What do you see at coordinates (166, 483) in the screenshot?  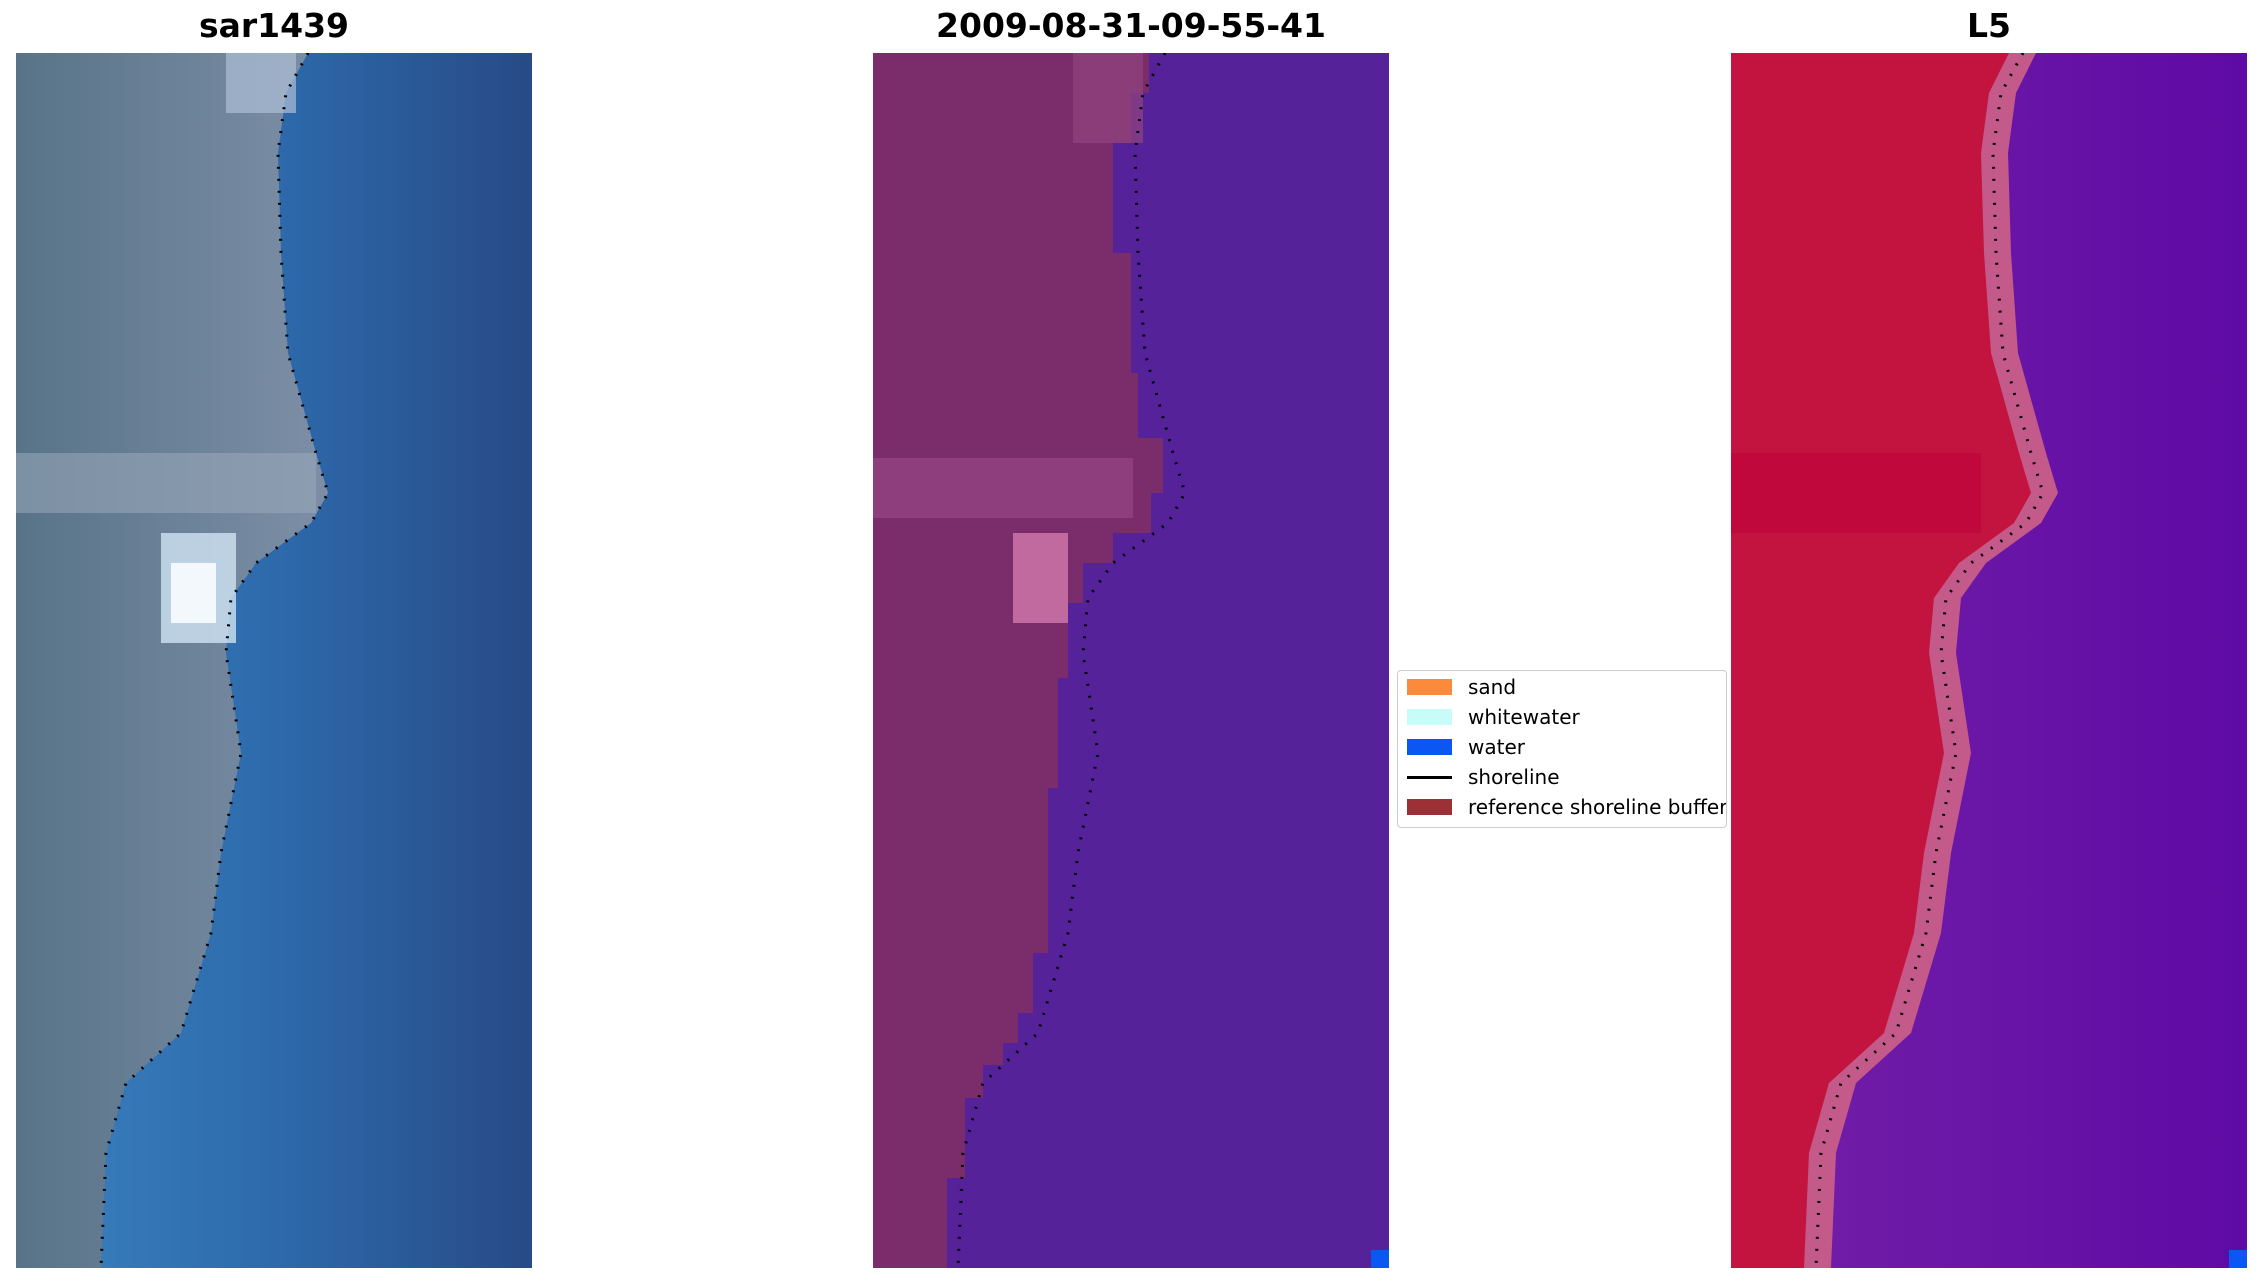 I see `light-strip` at bounding box center [166, 483].